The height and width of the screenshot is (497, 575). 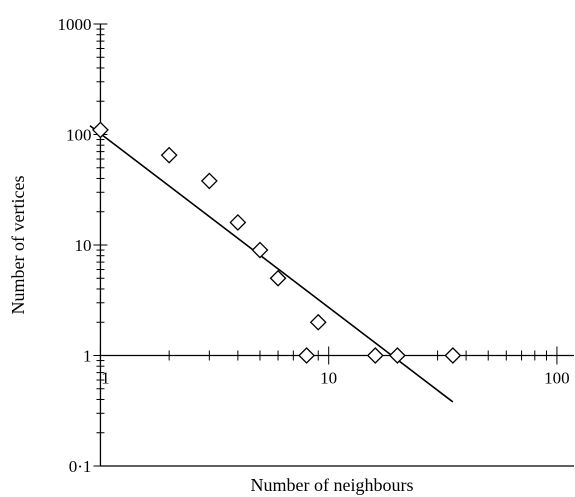 What do you see at coordinates (328, 378) in the screenshot?
I see `x-tick-label: 10` at bounding box center [328, 378].